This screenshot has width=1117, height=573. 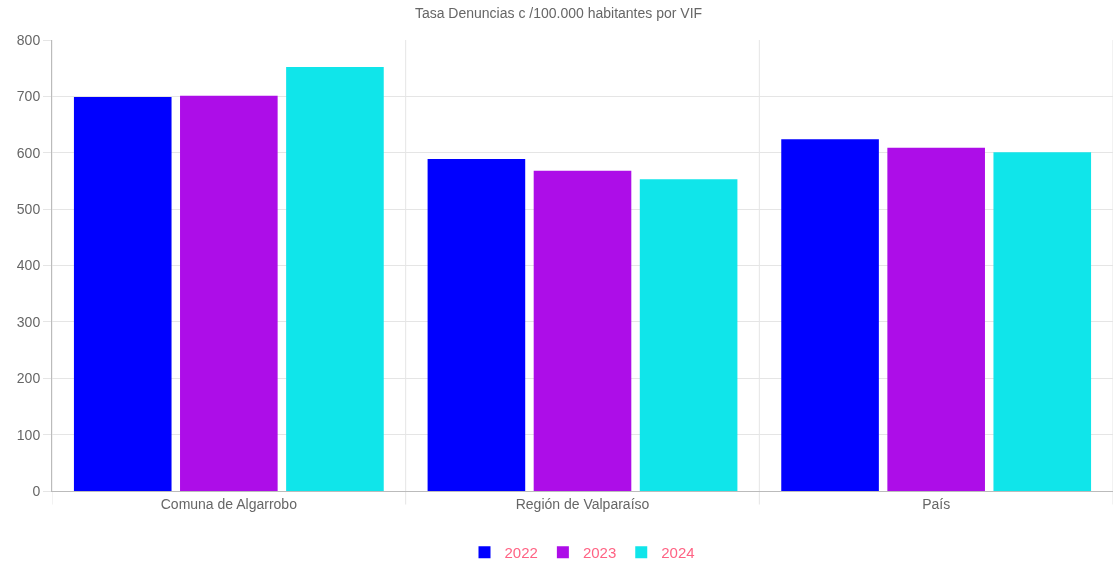 I want to click on y-tick-label: 600, so click(x=28, y=152).